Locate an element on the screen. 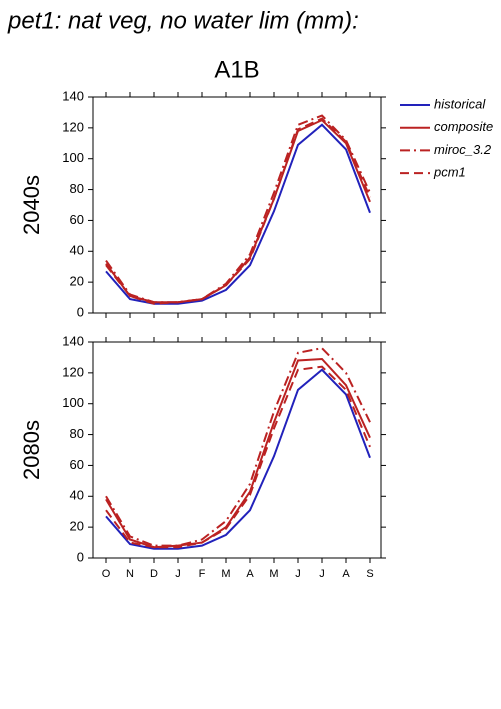  y-axis-label: 2080s is located at coordinates (31, 450).